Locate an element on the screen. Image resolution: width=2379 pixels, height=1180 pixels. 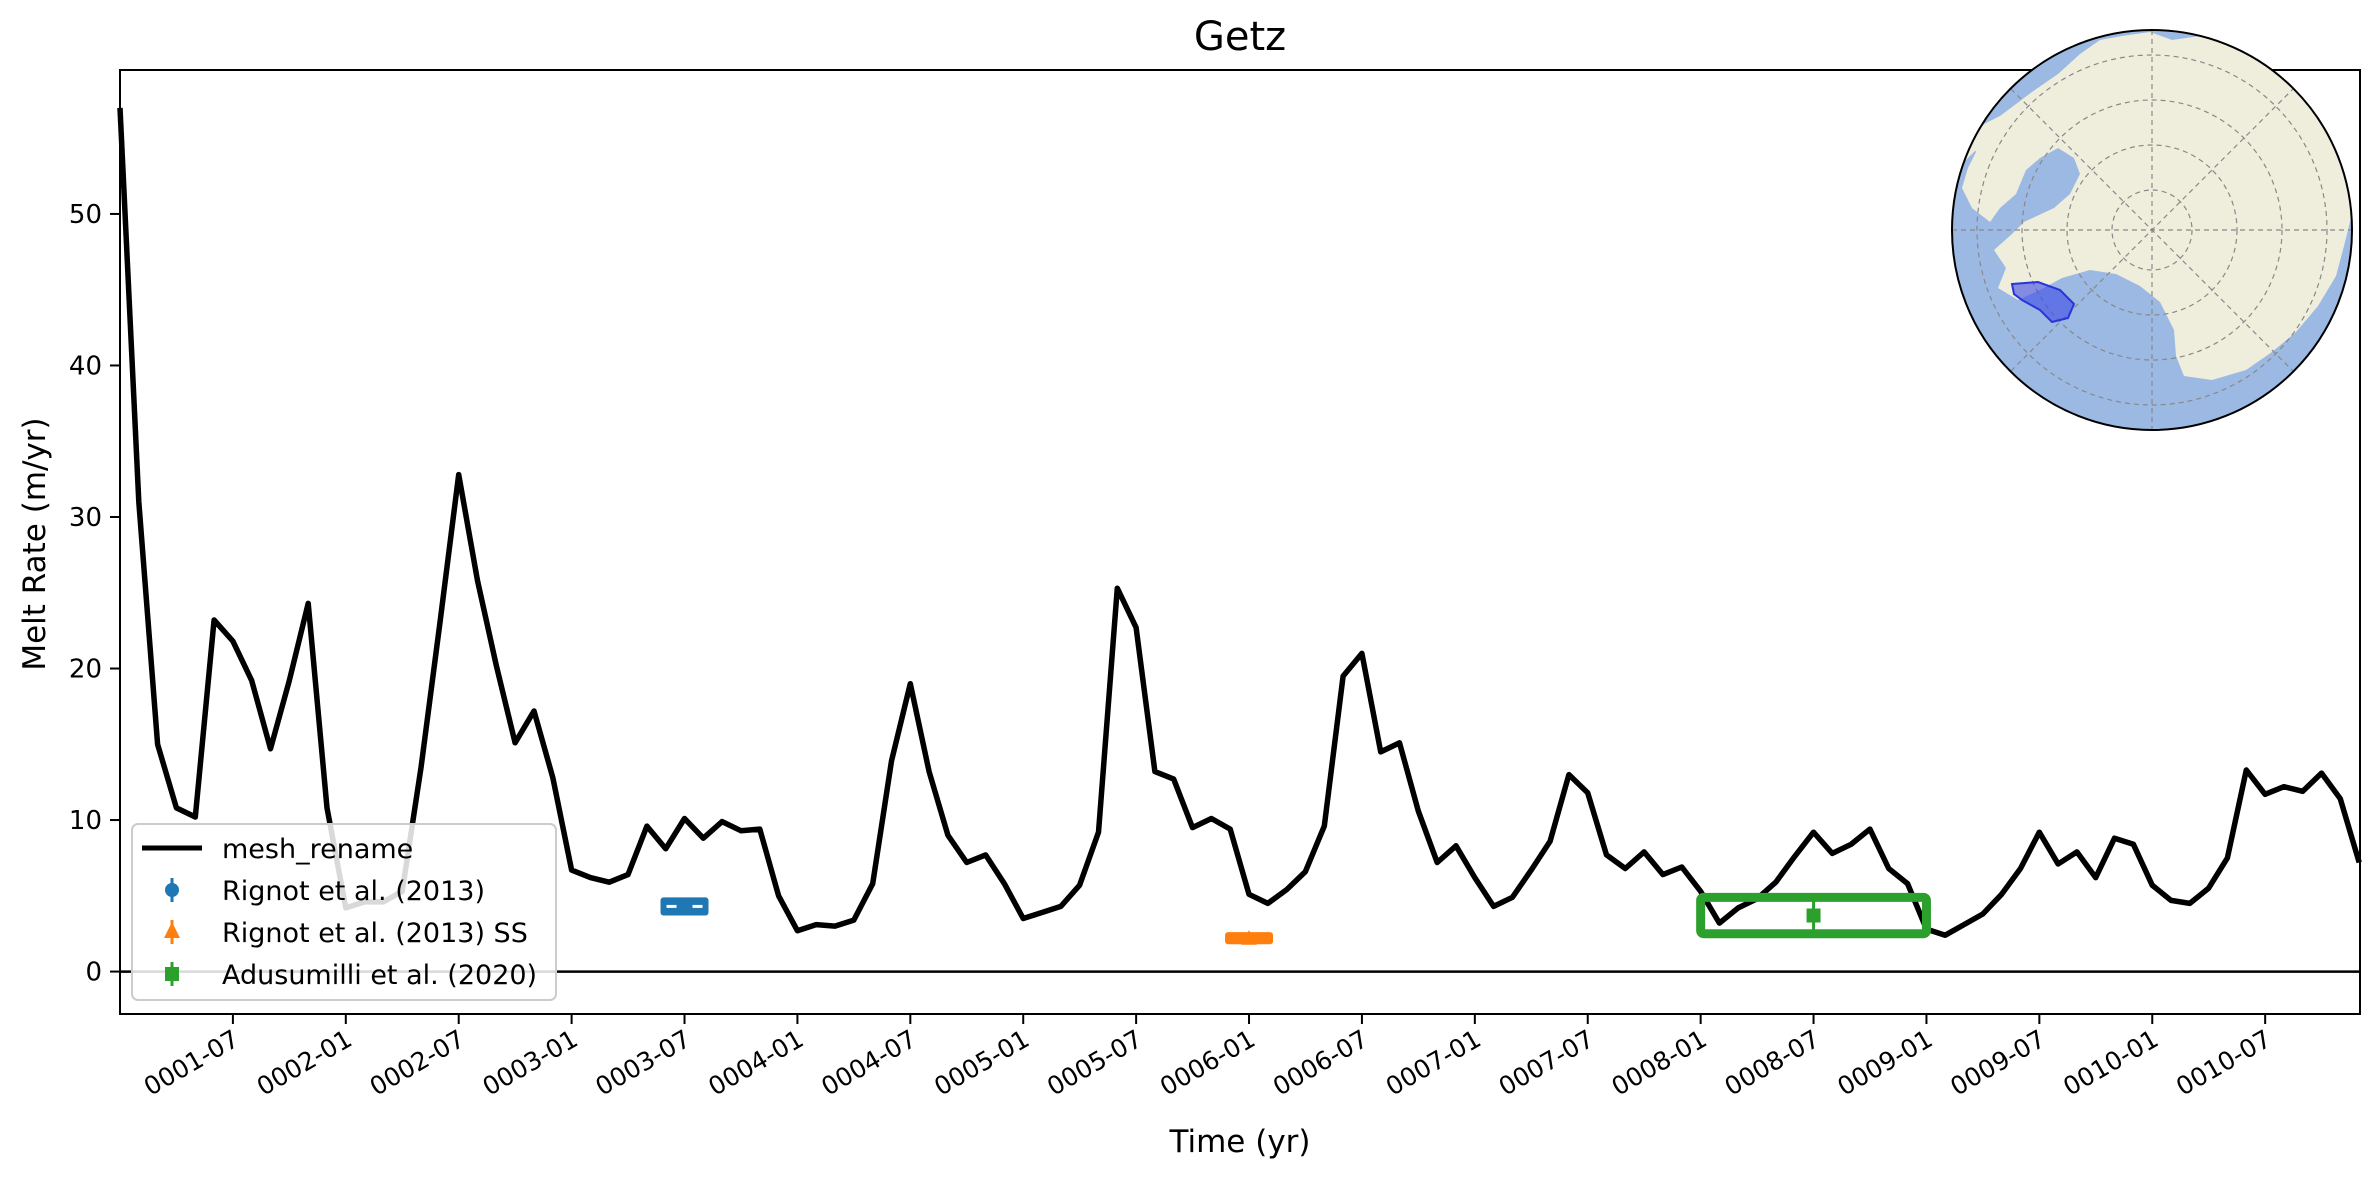
getz-region-highlight is located at coordinates (2043, 302).